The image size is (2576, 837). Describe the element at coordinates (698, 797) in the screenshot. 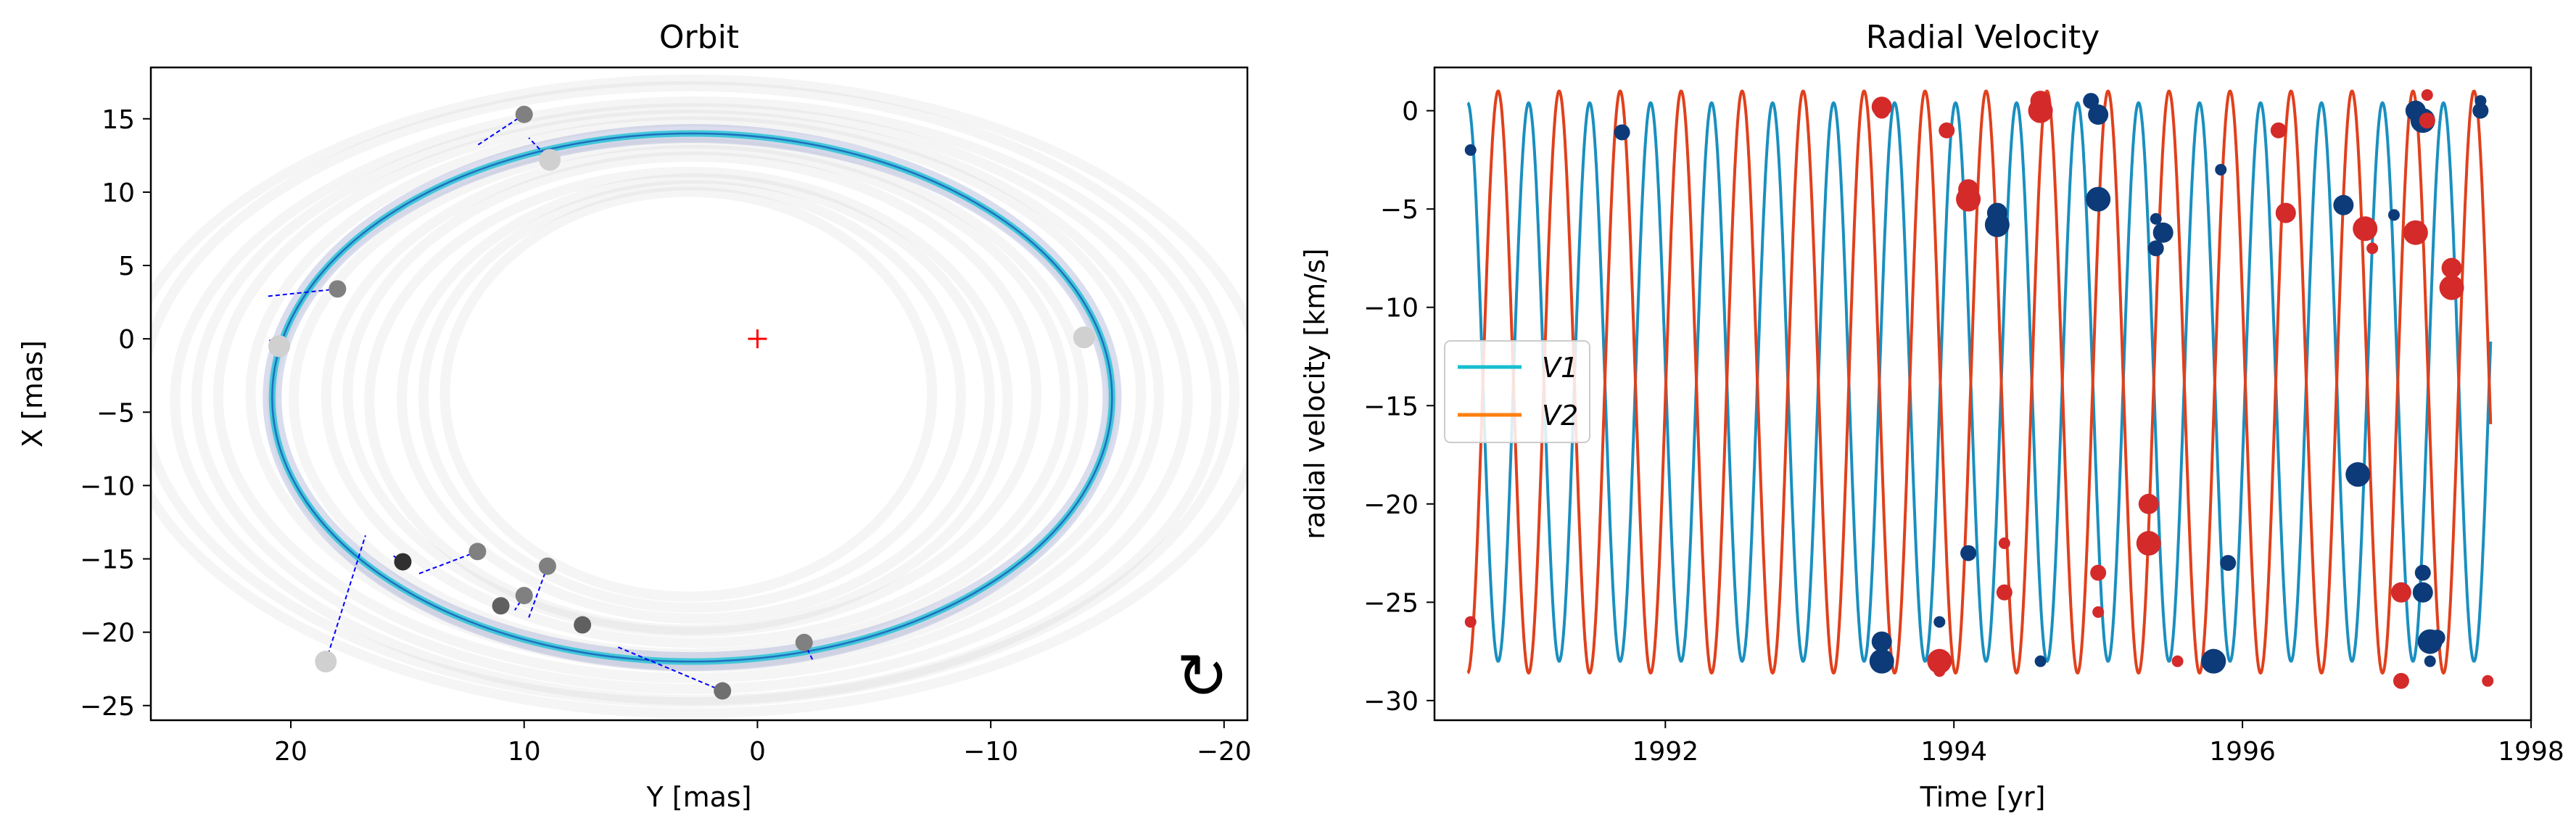

I see `orbit-x-axis-label: Y [mas]` at that location.